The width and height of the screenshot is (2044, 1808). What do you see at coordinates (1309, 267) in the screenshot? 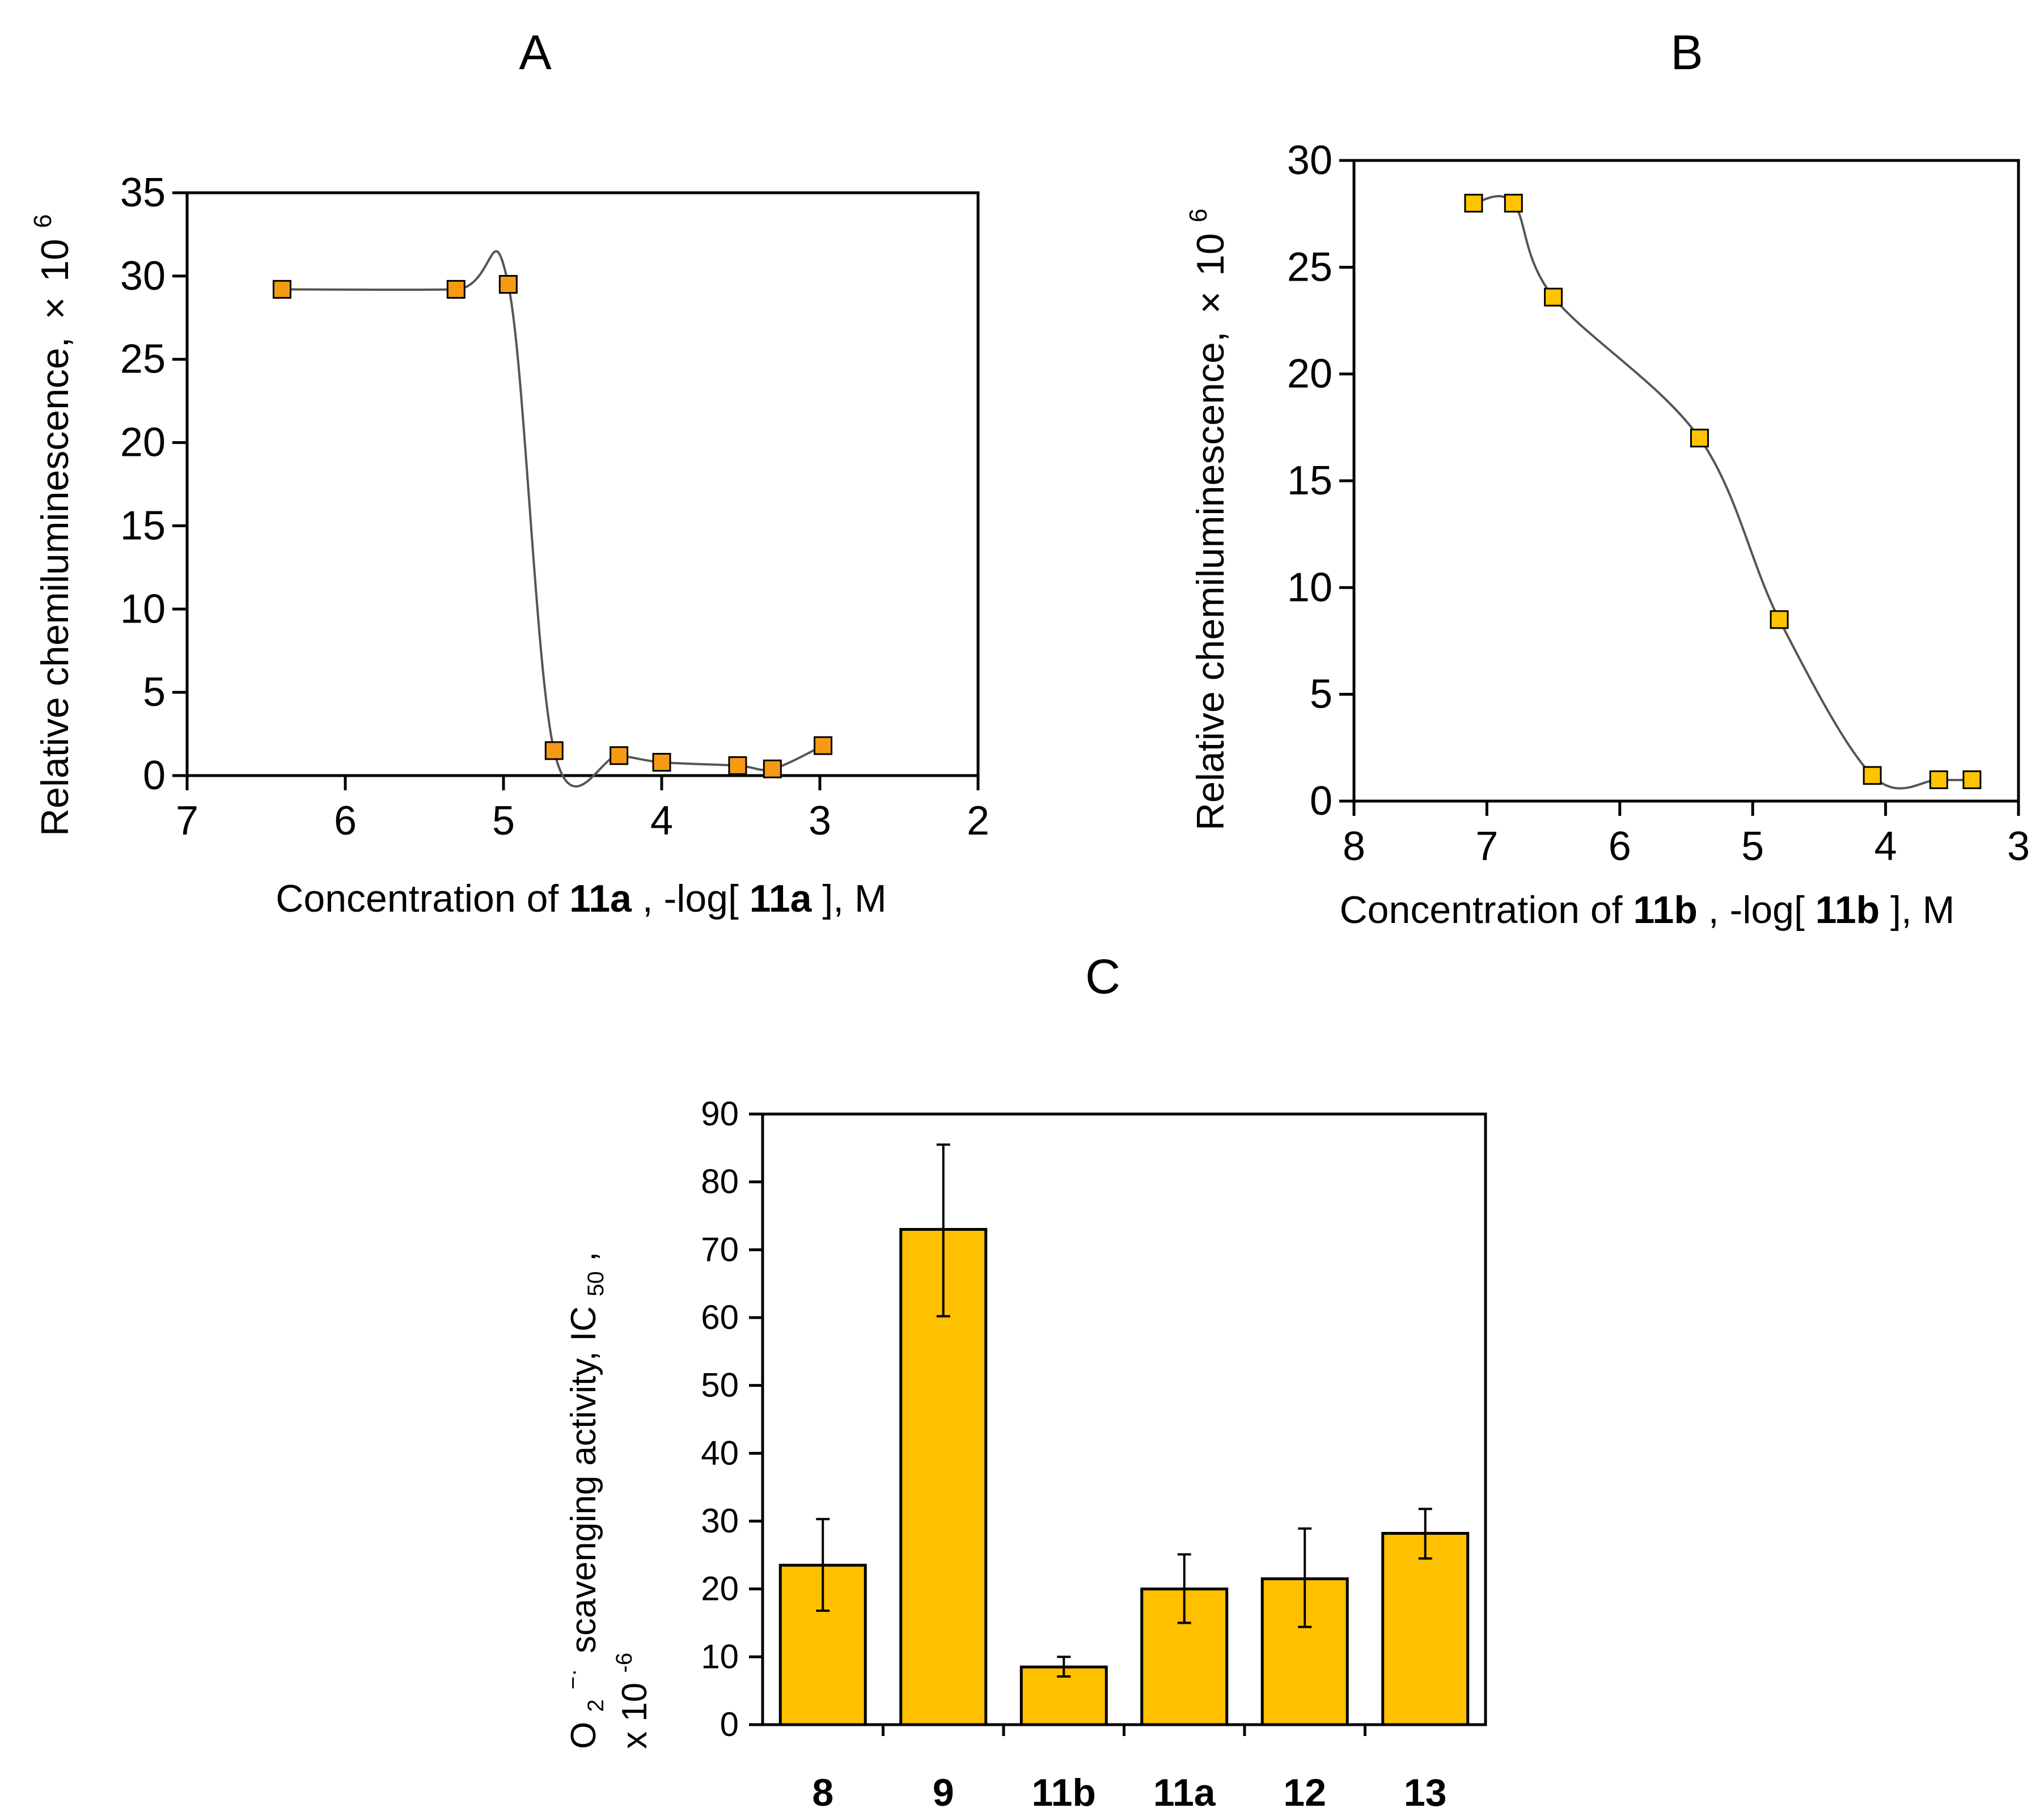
I see `panel-b-ytick-label: 25` at bounding box center [1309, 267].